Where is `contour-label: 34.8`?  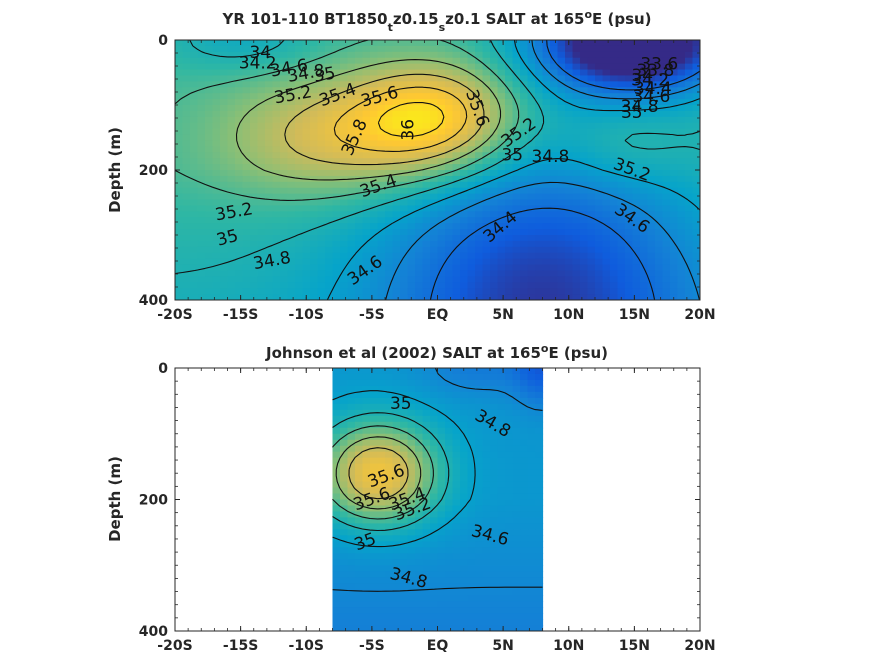 contour-label: 34.8 is located at coordinates (550, 157).